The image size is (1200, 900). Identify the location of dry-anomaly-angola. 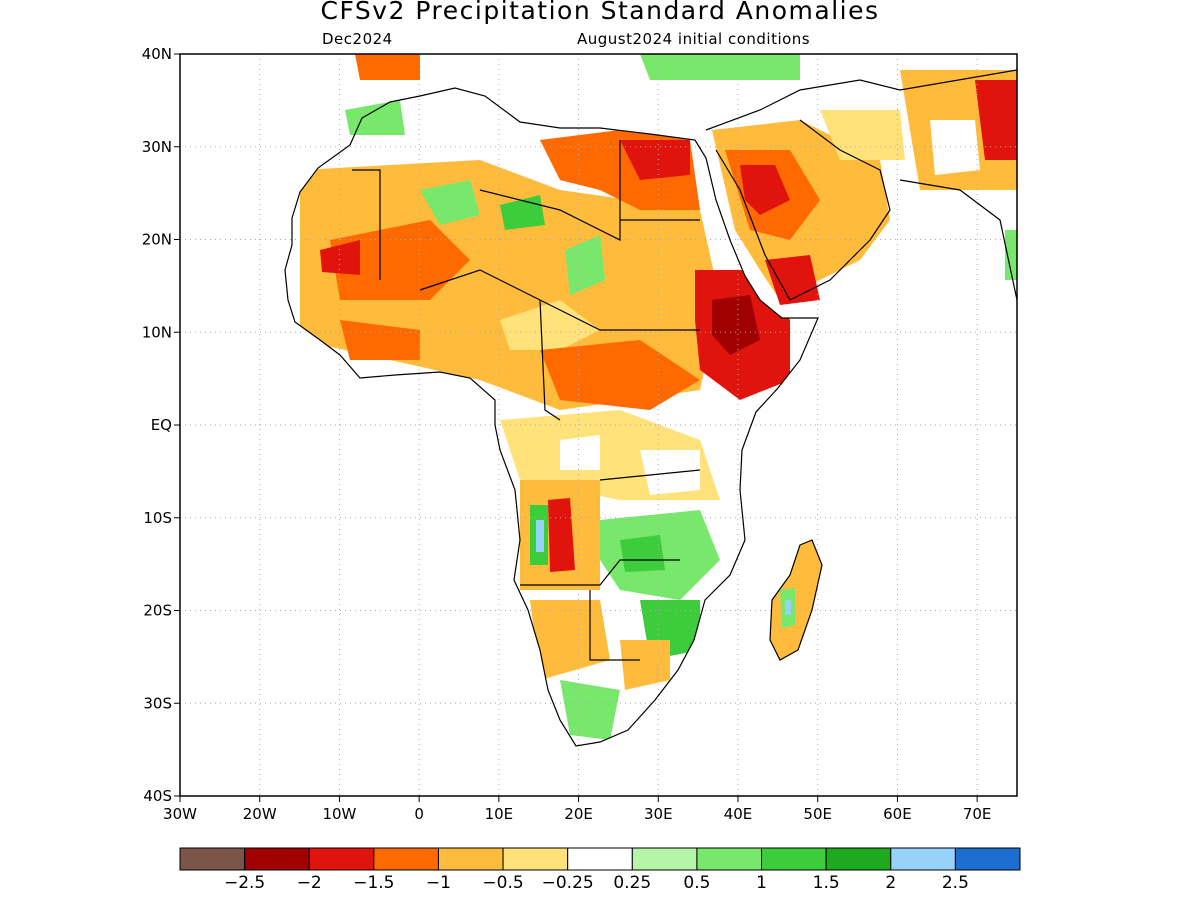
(561, 535).